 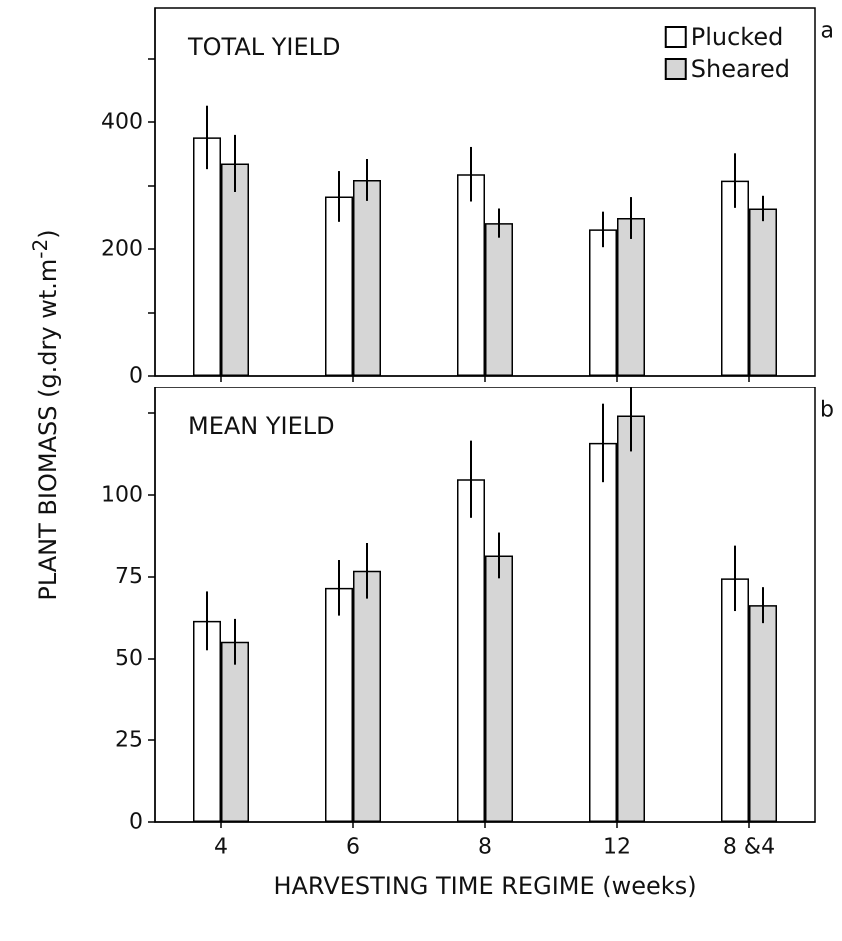 What do you see at coordinates (485, 886) in the screenshot?
I see `x-axis-title: HARVESTING TIME REGIME (weeks)` at bounding box center [485, 886].